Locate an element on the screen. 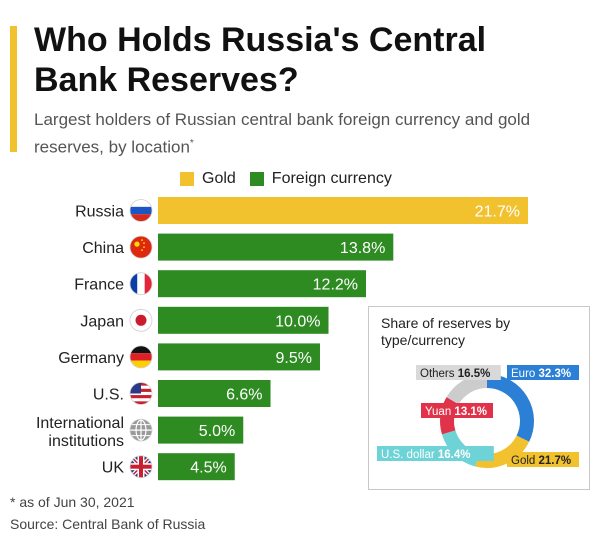 The width and height of the screenshot is (594, 548). china-flag-icon is located at coordinates (141, 247).